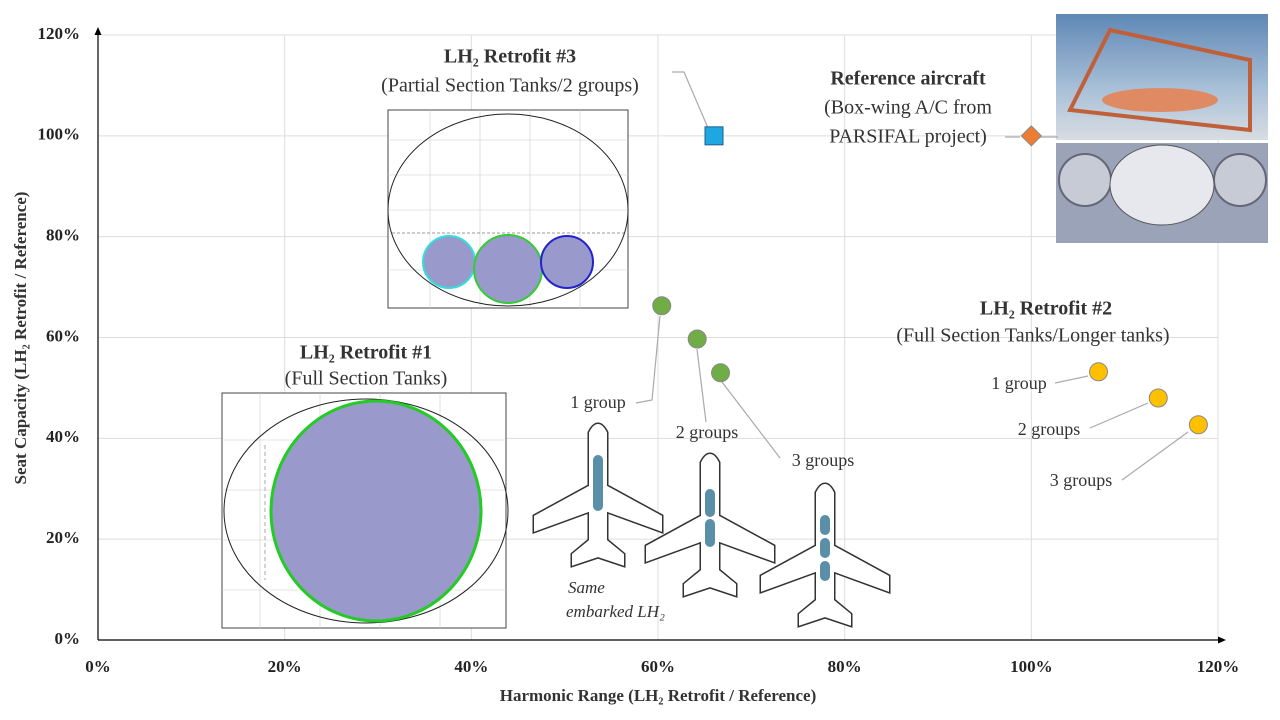 Image resolution: width=1280 pixels, height=720 pixels. What do you see at coordinates (908, 137) in the screenshot?
I see `annotation-text: PARSIFAL project)` at bounding box center [908, 137].